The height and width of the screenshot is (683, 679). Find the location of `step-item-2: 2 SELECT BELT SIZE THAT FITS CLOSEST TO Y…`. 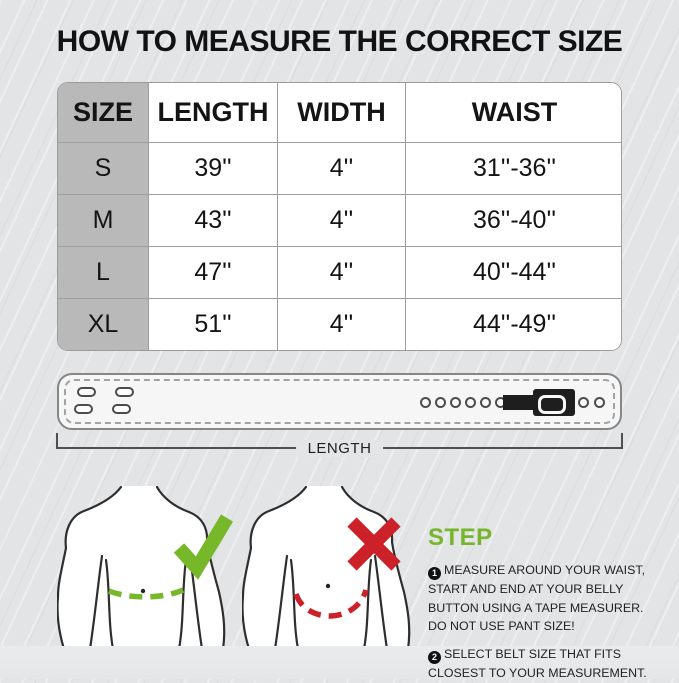

step-item-2: 2 SELECT BELT SIZE THAT FITS CLOSEST TO Y… is located at coordinates (542, 664).